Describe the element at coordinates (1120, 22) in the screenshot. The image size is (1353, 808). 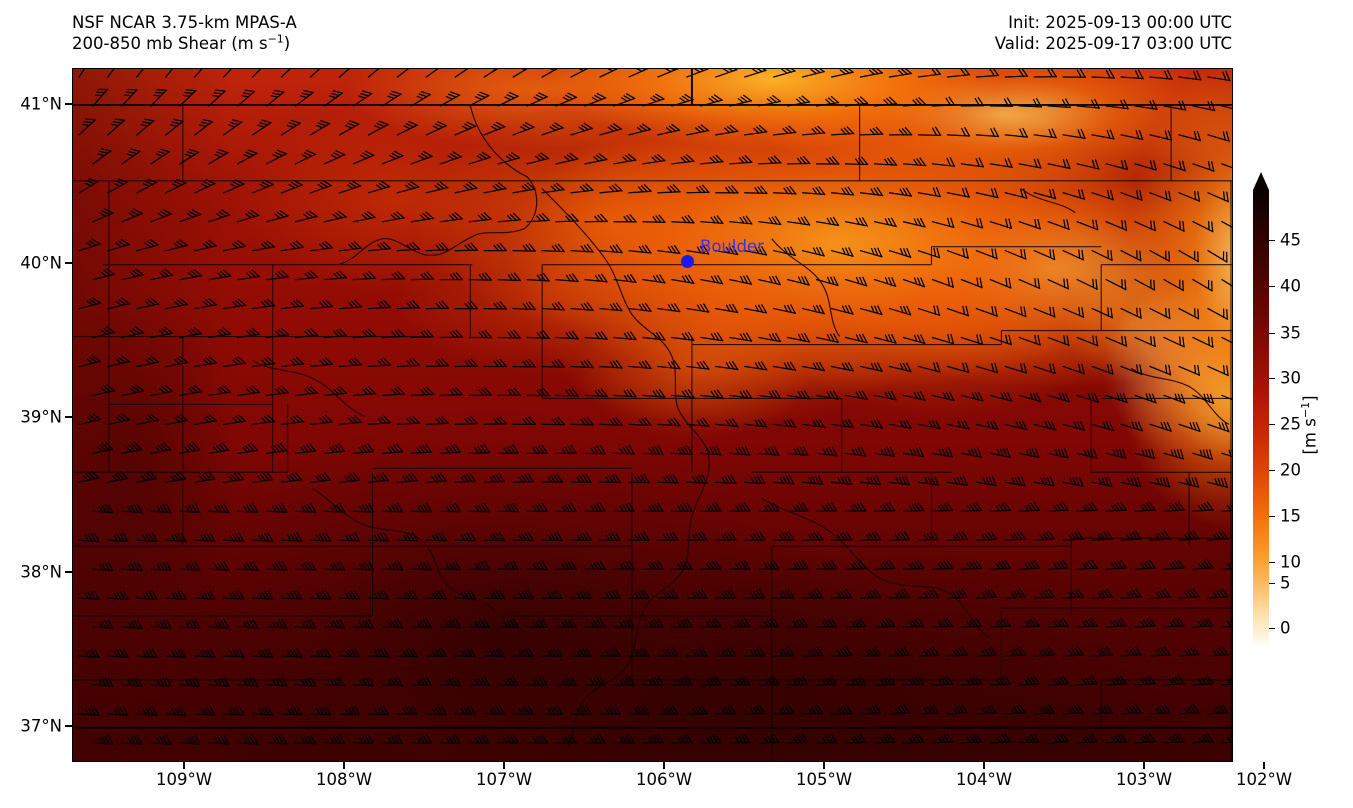
I see `init-time-label: Init: 2025-09-13 00:00 UTC` at that location.